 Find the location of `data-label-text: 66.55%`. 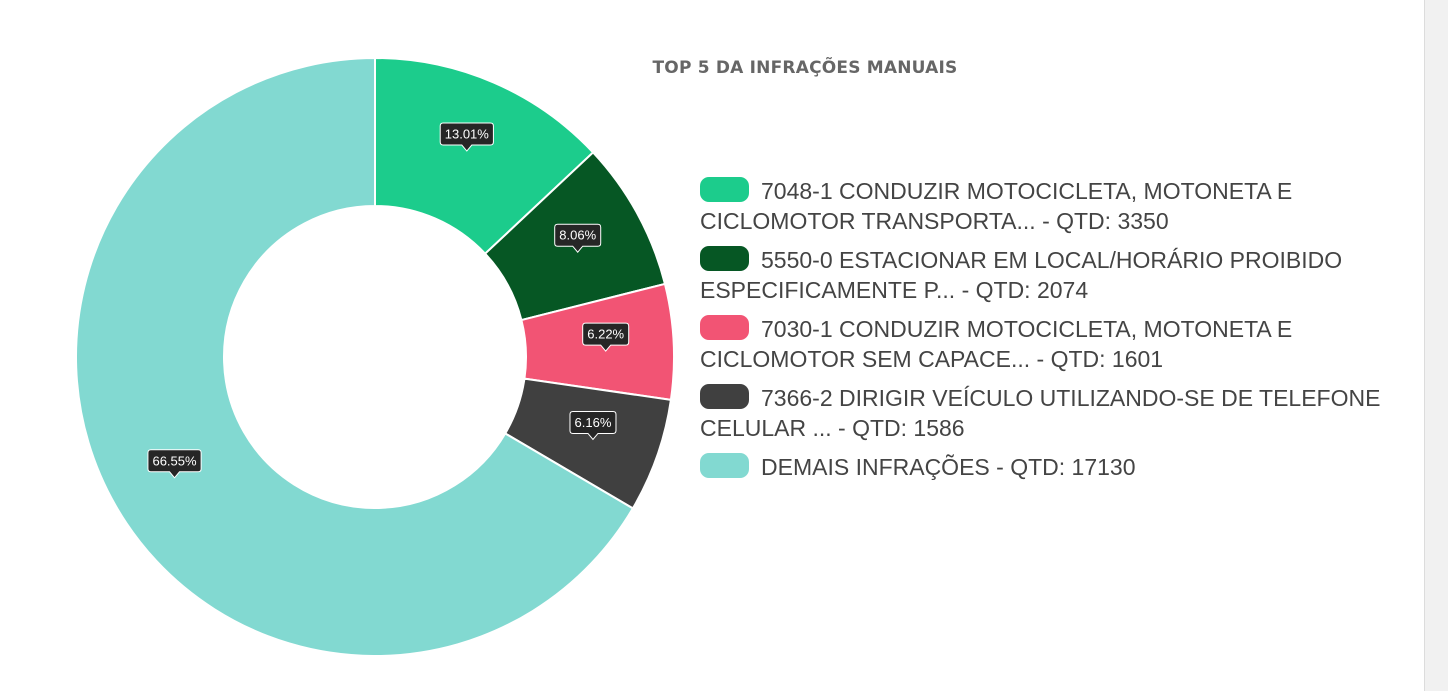

data-label-text: 66.55% is located at coordinates (174, 460).